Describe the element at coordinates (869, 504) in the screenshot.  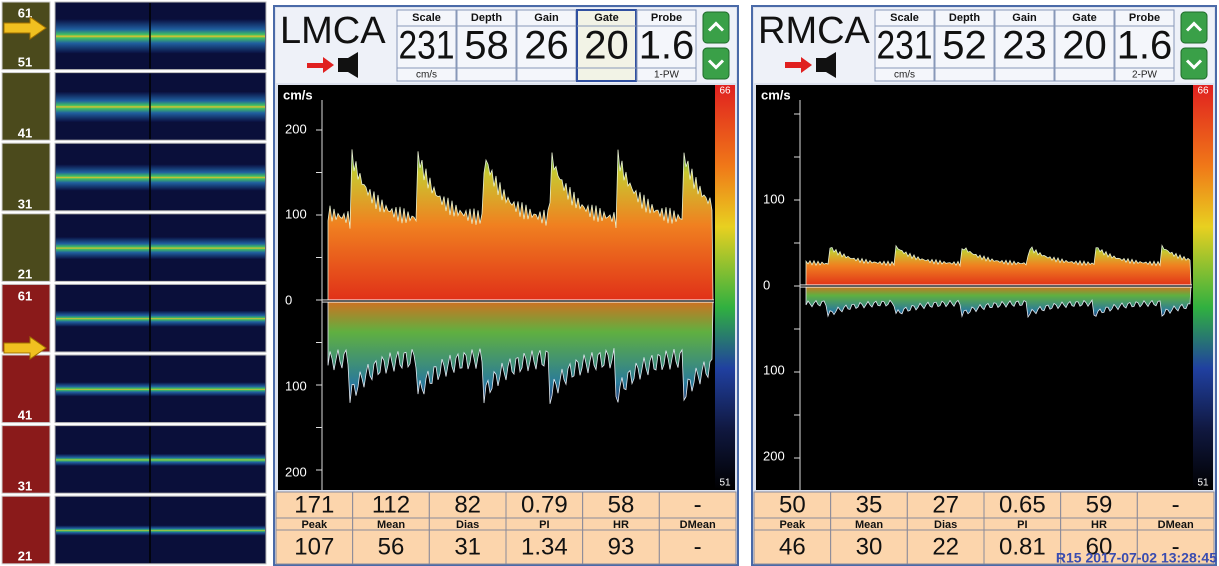
I see `stat-value: 35` at that location.